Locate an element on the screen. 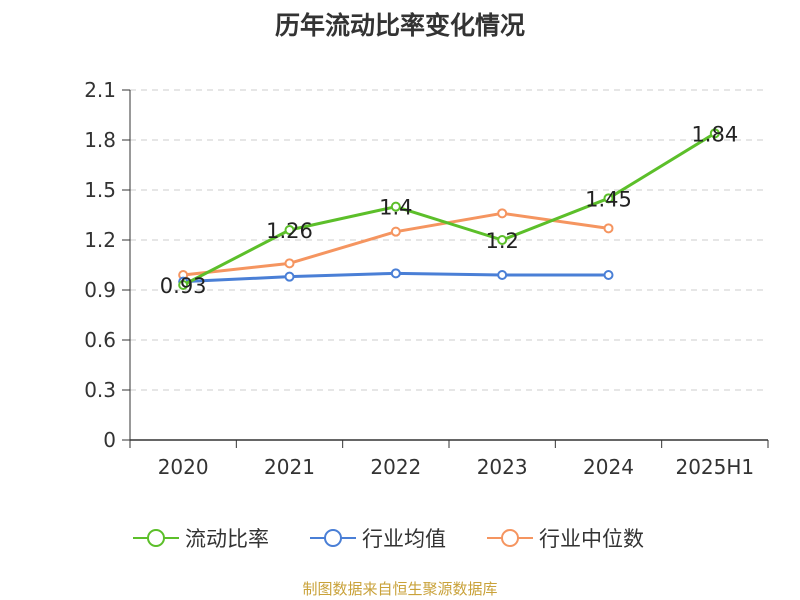  y-tick-label-6: 1.8 is located at coordinates (100, 140).